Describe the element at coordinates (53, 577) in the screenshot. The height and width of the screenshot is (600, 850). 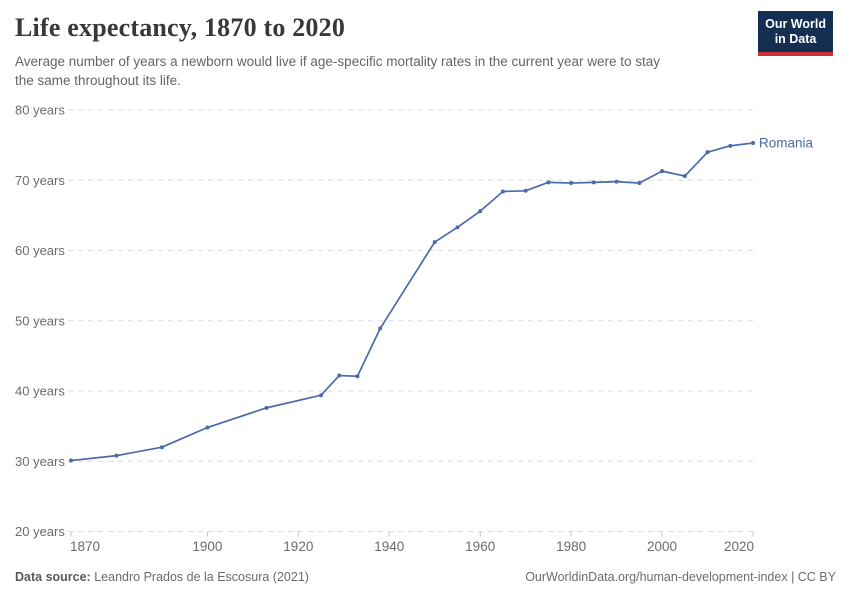
I see `data-source-label: Data source:` at that location.